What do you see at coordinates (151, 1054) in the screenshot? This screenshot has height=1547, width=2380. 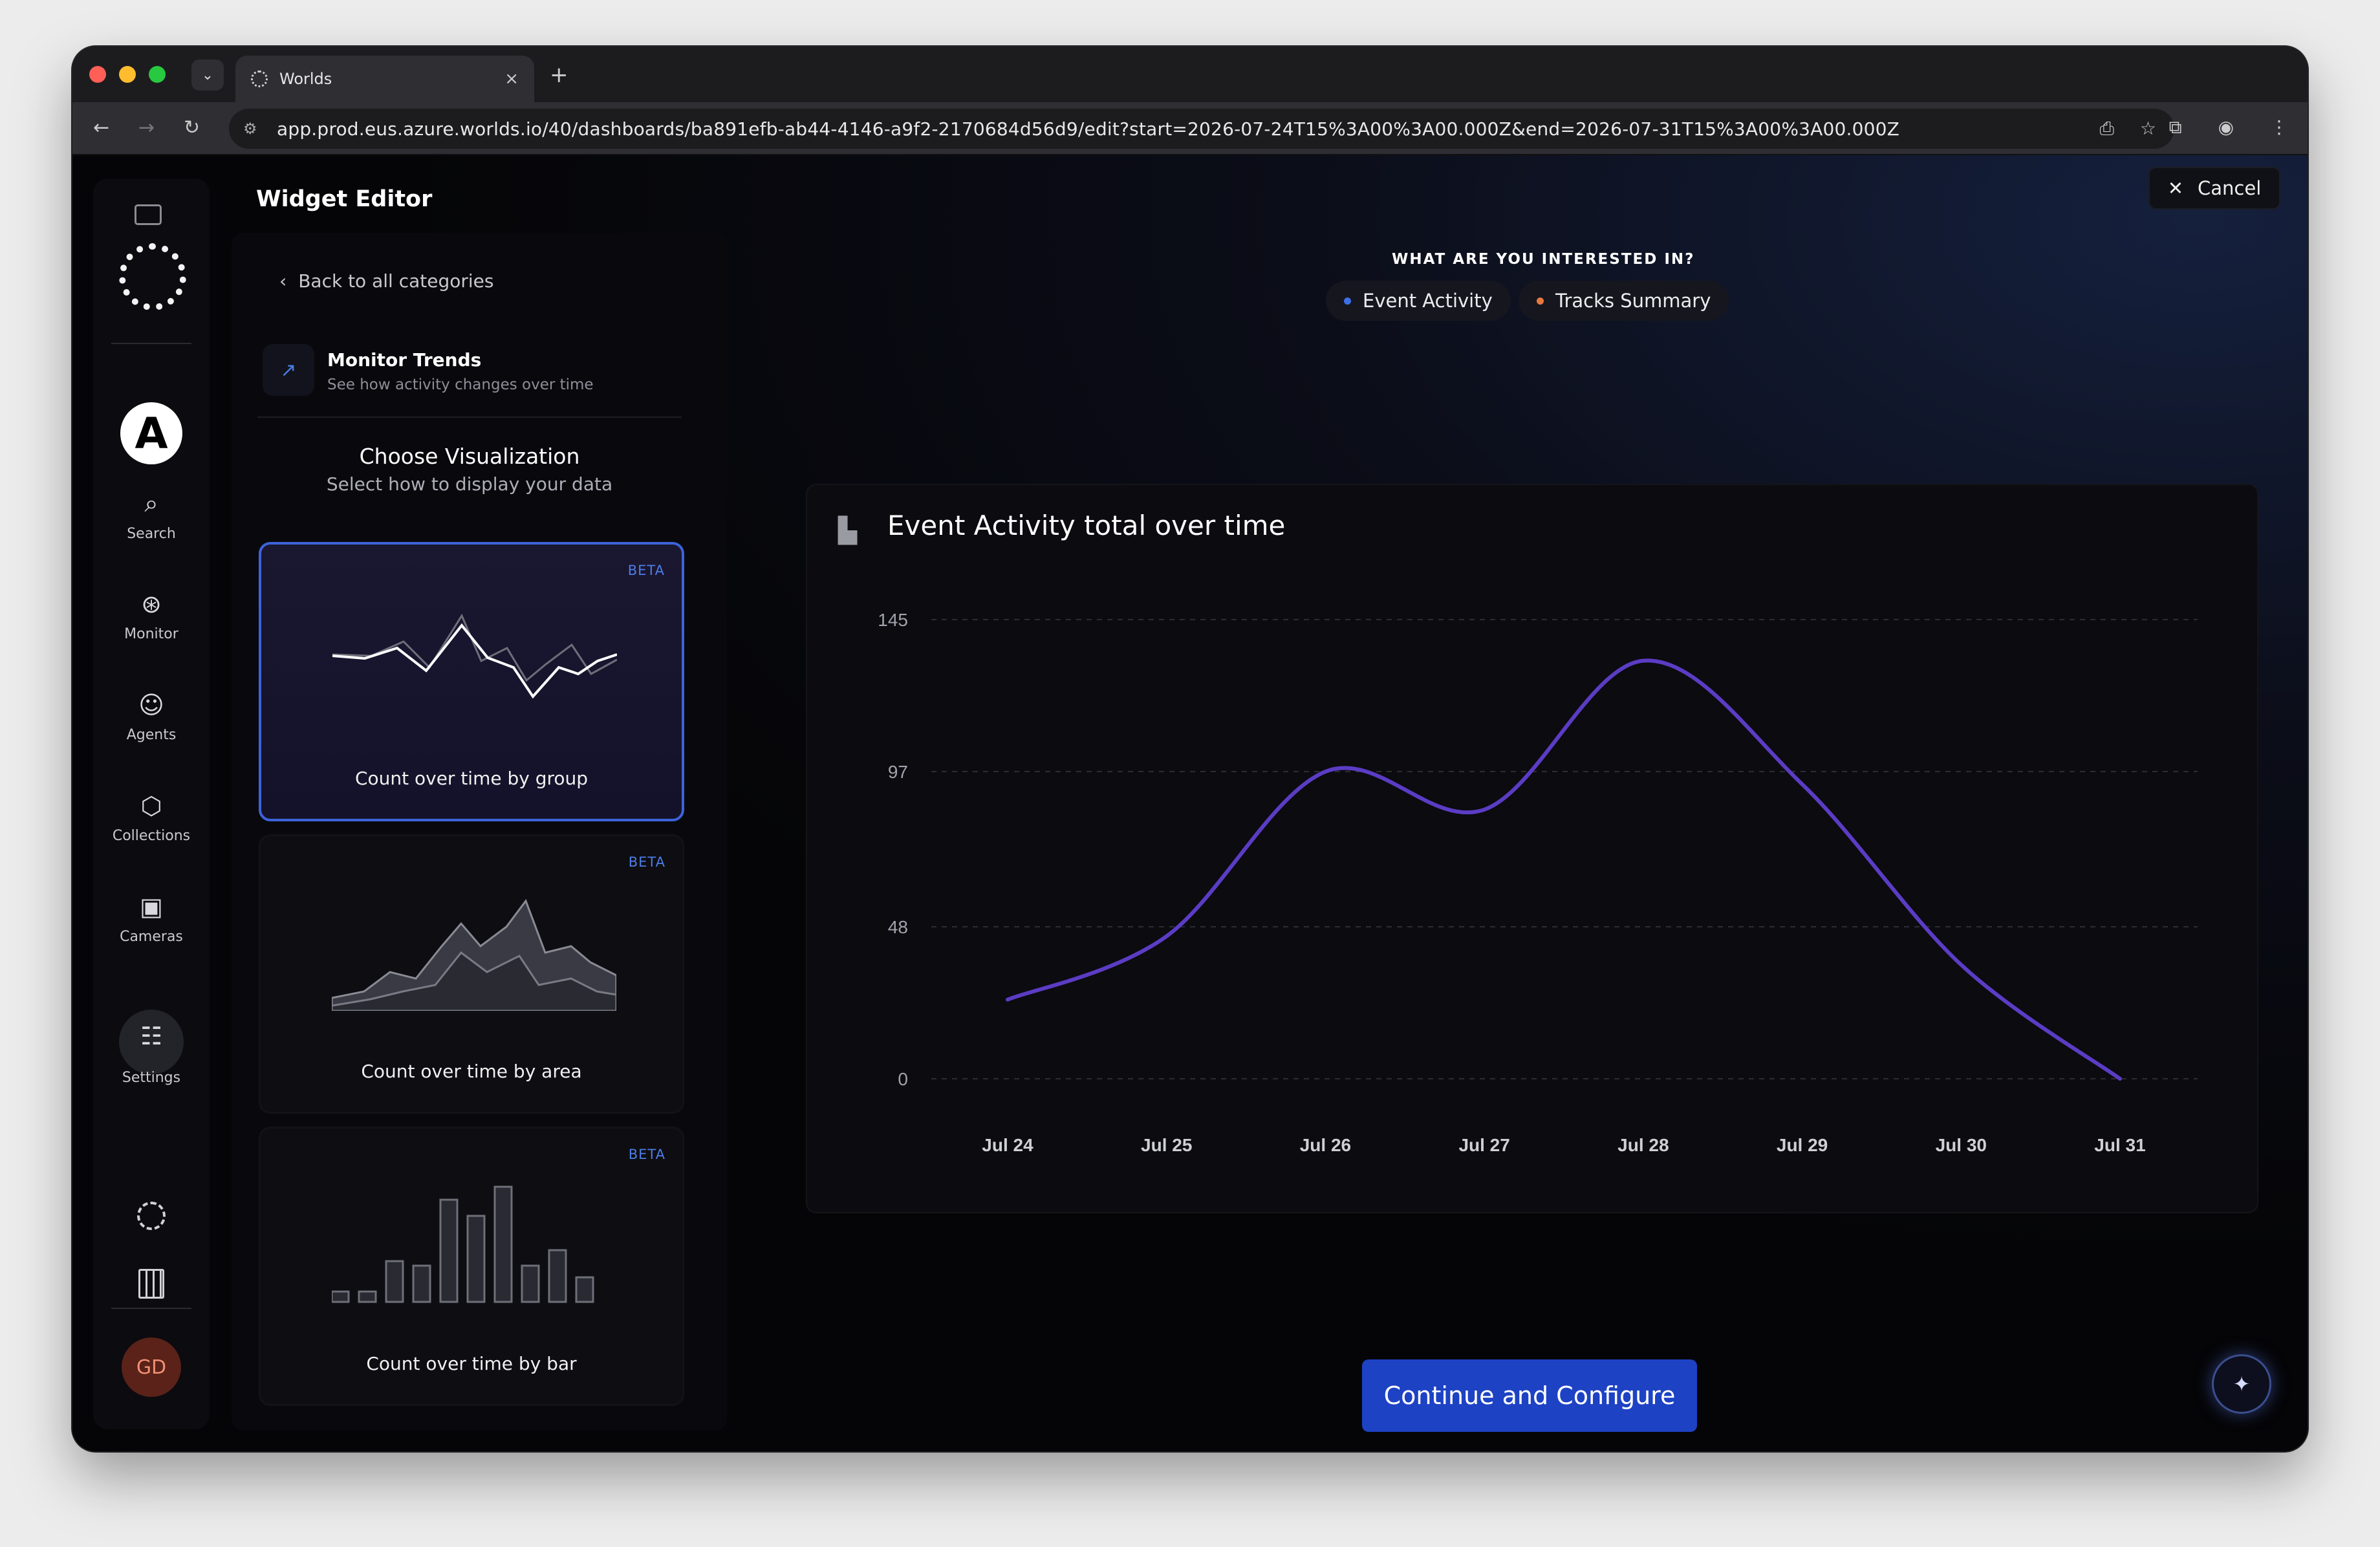 I see `sidebar-item-settings: ☷ Settings` at bounding box center [151, 1054].